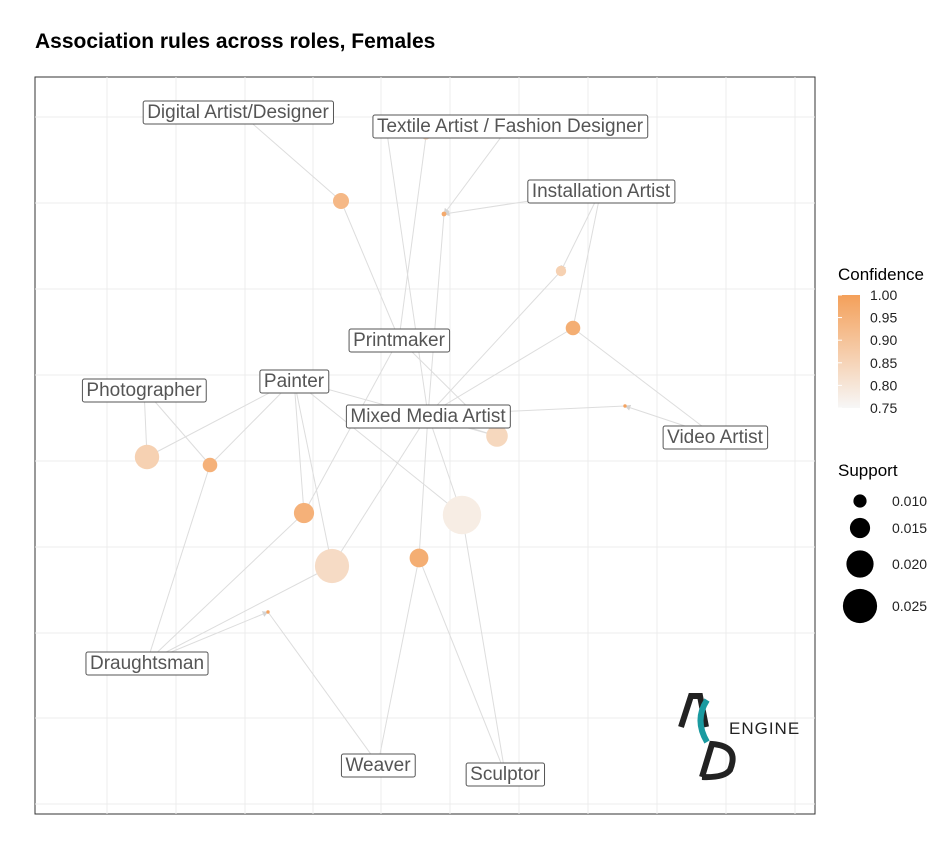 The image size is (950, 850). What do you see at coordinates (868, 470) in the screenshot?
I see `support-legend-title: Support` at bounding box center [868, 470].